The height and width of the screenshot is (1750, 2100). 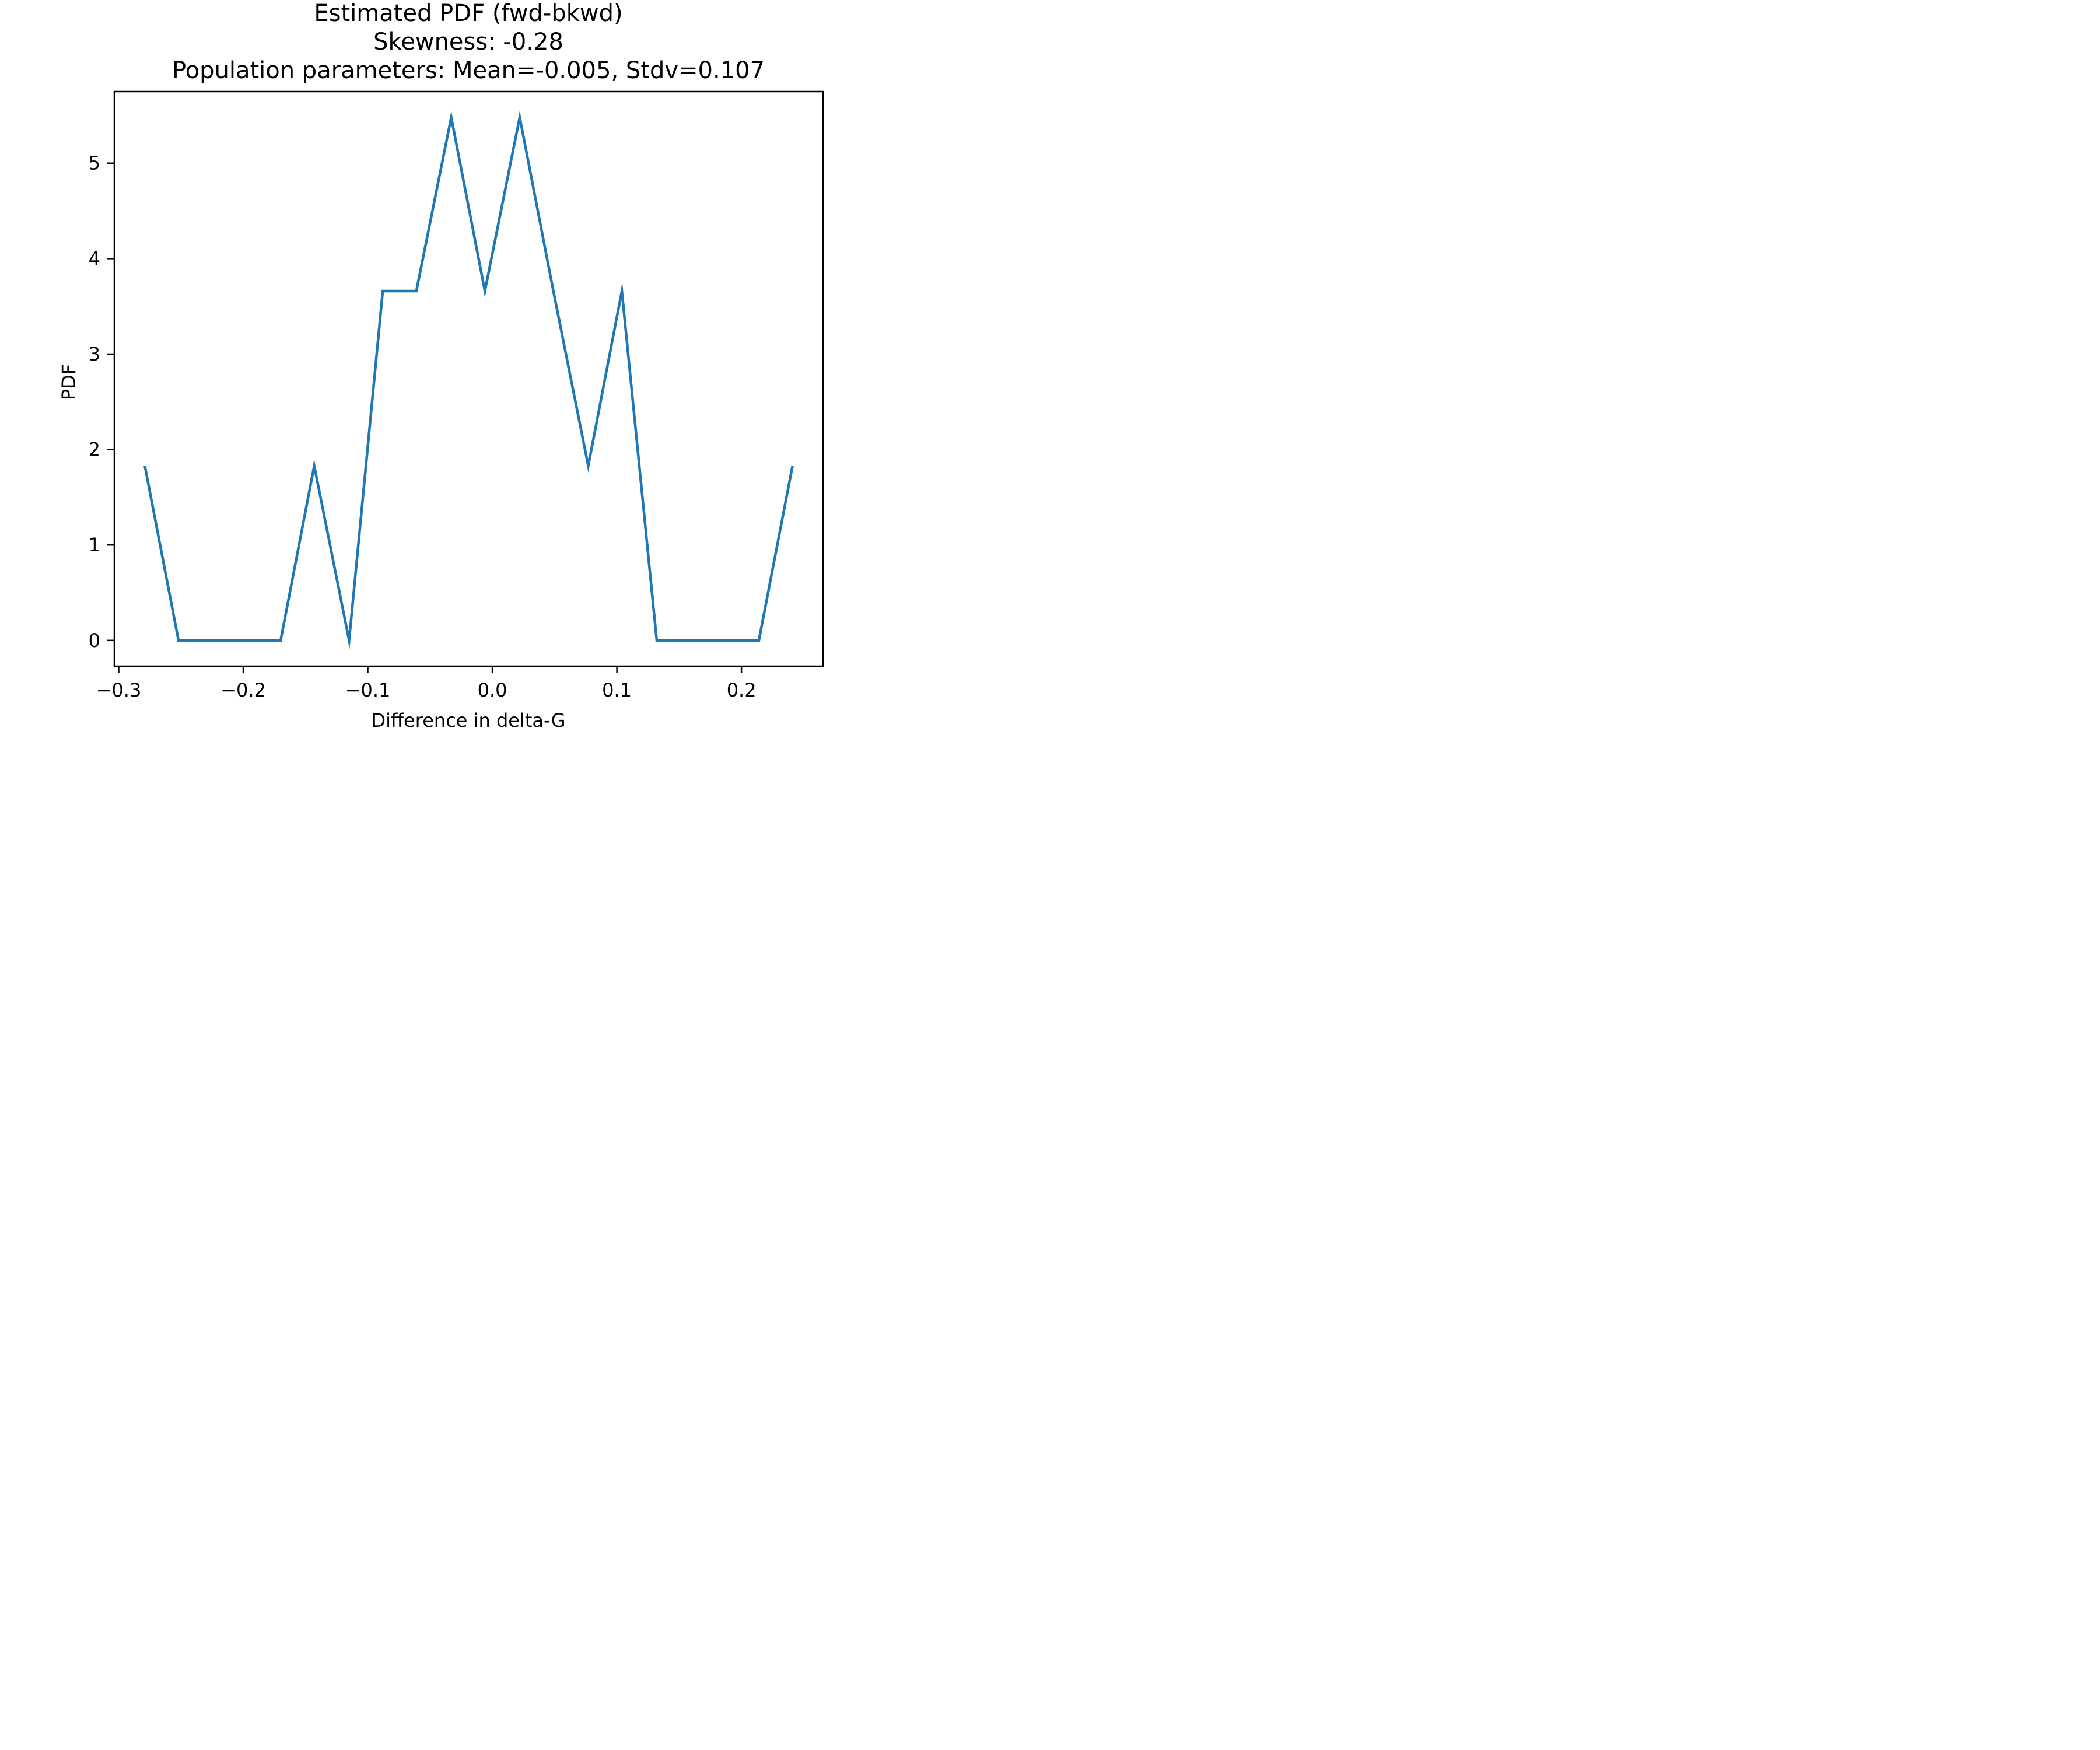 I want to click on x-tick-label: 0.0, so click(x=493, y=690).